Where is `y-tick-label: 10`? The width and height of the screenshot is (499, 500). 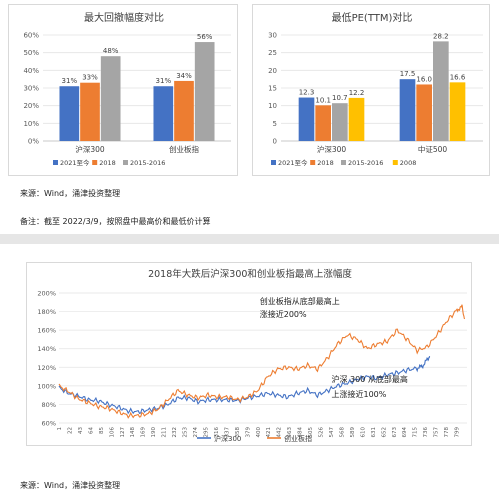 y-tick-label: 10 is located at coordinates (272, 106).